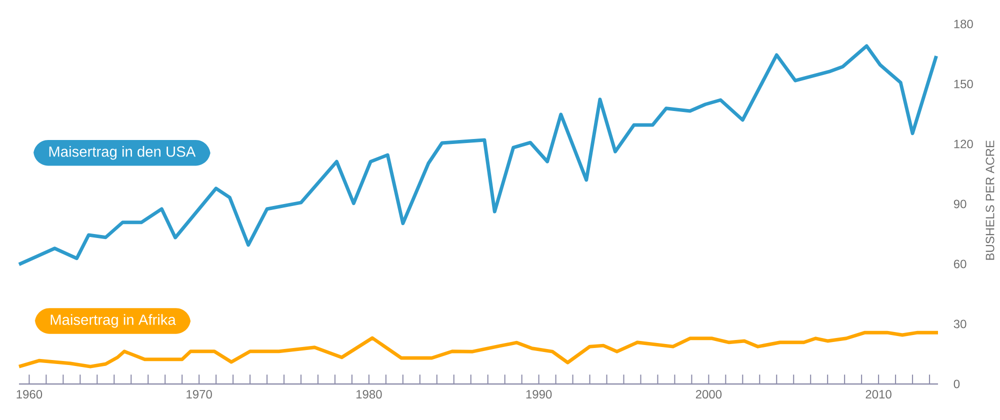 The width and height of the screenshot is (1000, 420). Describe the element at coordinates (963, 84) in the screenshot. I see `y-tick-label: 150` at that location.